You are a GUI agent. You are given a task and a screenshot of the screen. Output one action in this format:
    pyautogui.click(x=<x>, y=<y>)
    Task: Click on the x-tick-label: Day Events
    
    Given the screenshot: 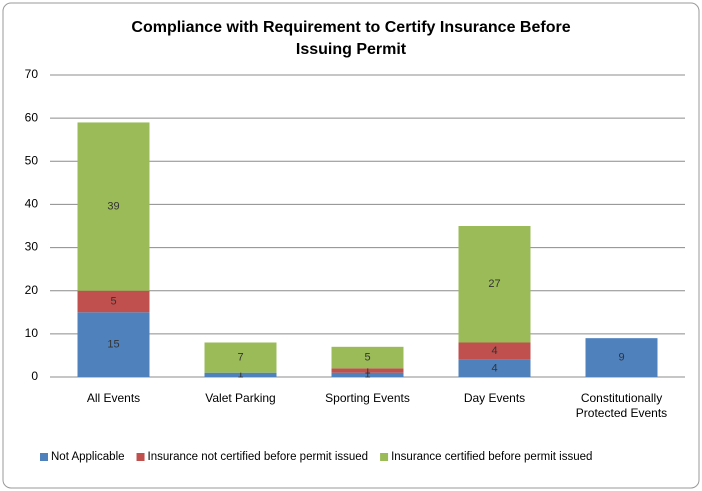 What is the action you would take?
    pyautogui.click(x=494, y=398)
    